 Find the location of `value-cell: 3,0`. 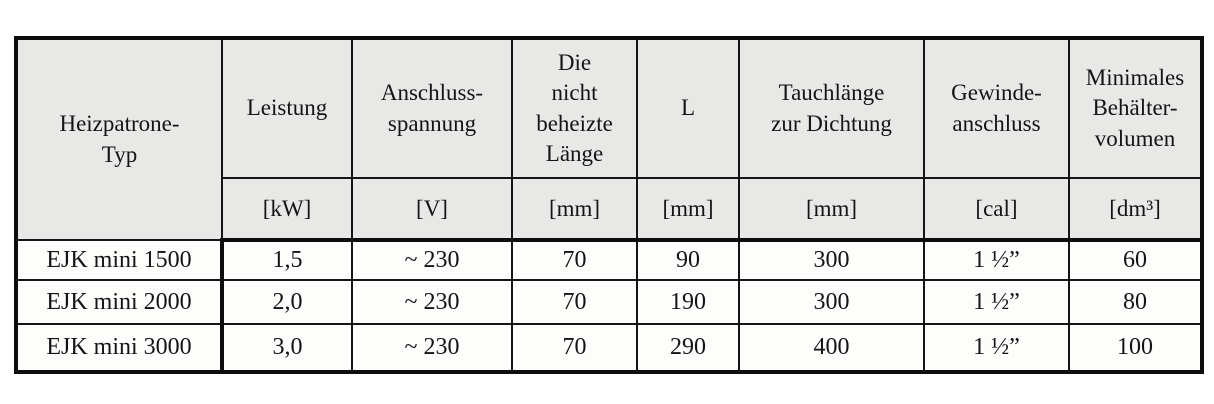

value-cell: 3,0 is located at coordinates (287, 348).